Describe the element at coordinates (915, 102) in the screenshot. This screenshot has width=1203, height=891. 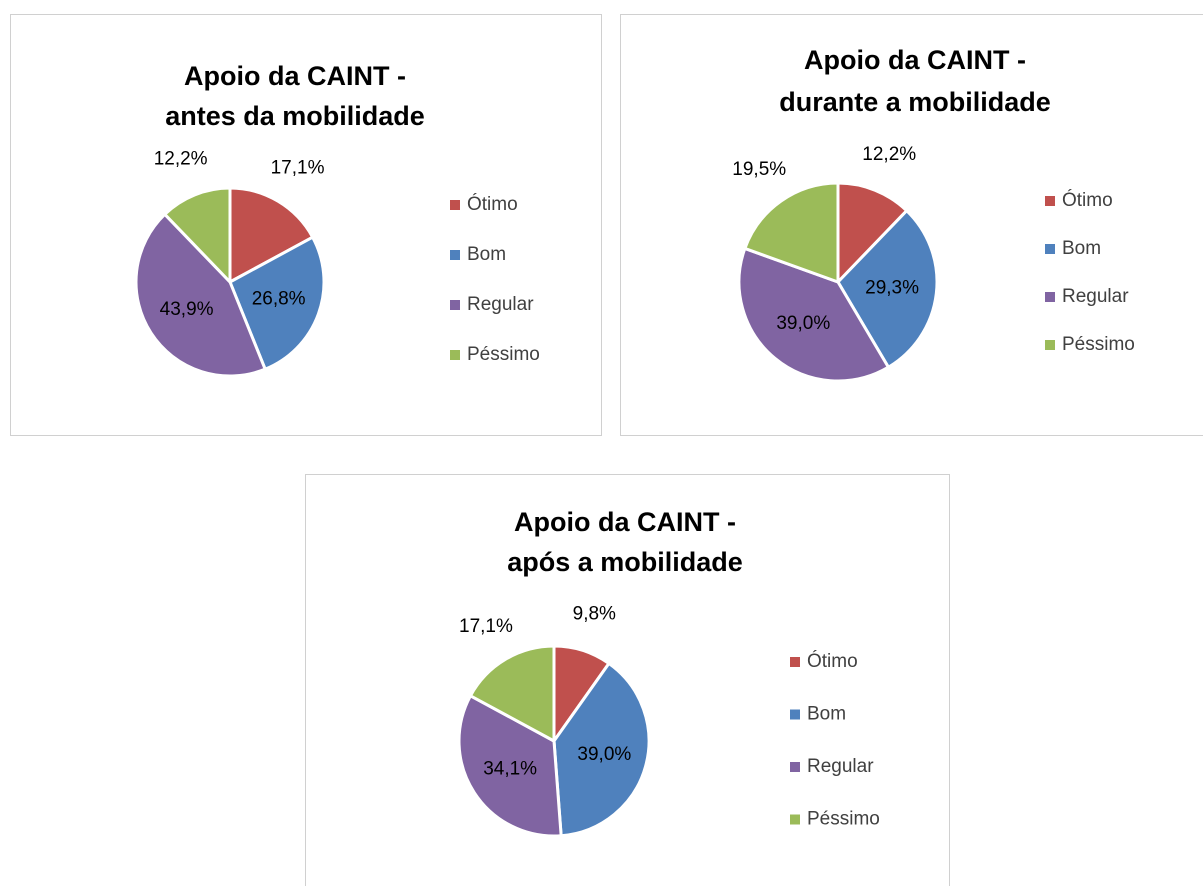
I see `chart-title: durante a mobilidade` at that location.